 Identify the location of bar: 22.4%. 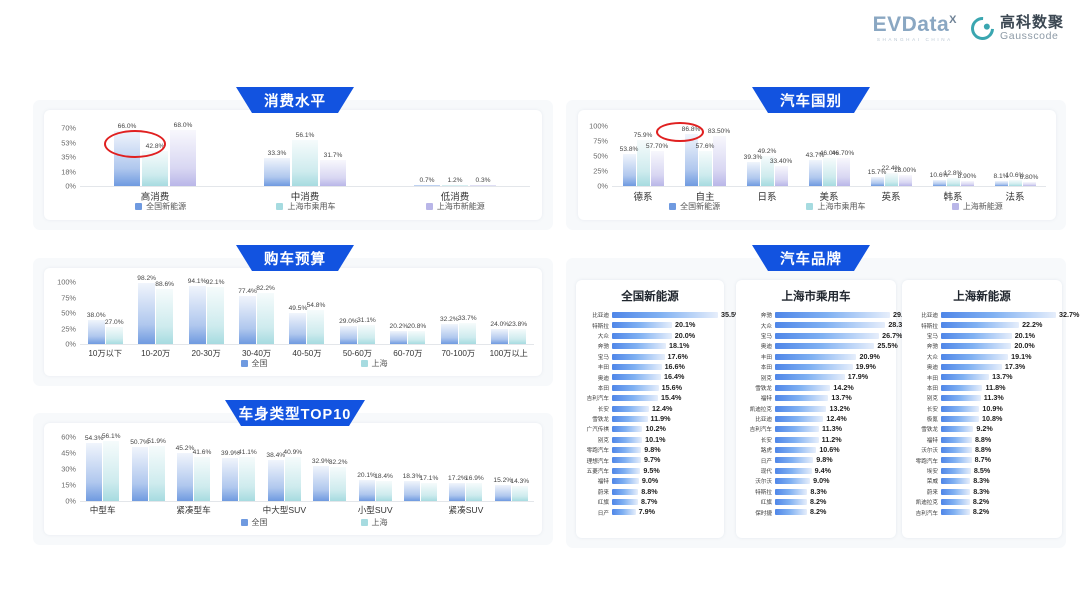
(891, 175).